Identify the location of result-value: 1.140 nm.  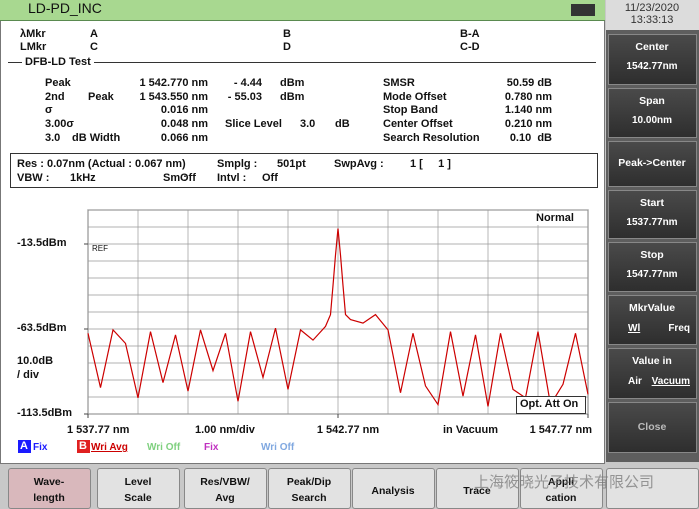
(528, 110).